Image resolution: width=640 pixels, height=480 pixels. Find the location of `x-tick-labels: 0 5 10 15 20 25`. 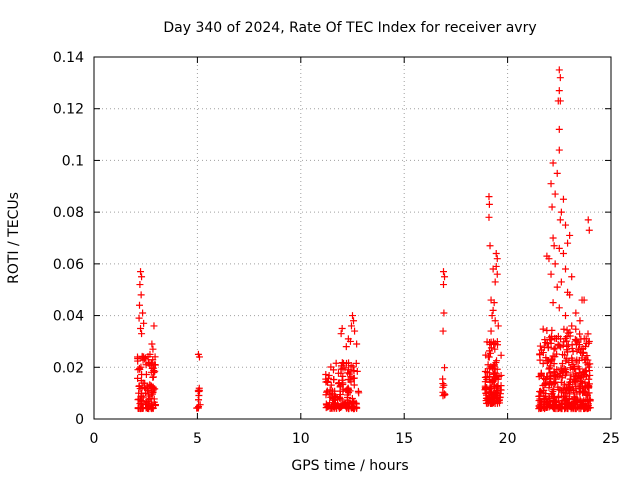

x-tick-labels: 0 5 10 15 20 25 is located at coordinates (355, 439).